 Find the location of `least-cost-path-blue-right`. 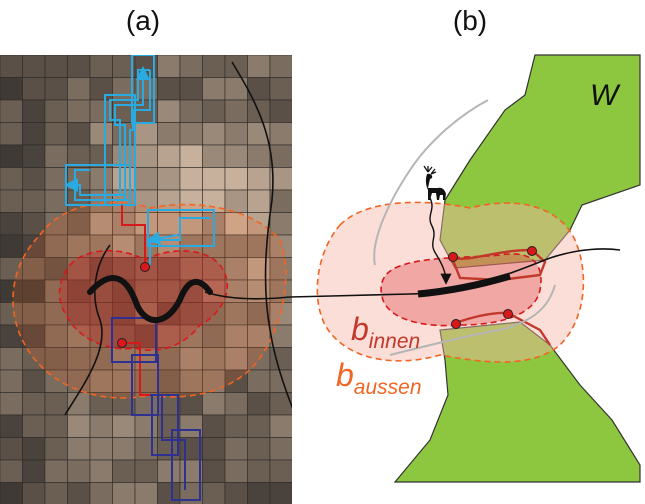

least-cost-path-blue-right is located at coordinates (179, 241).